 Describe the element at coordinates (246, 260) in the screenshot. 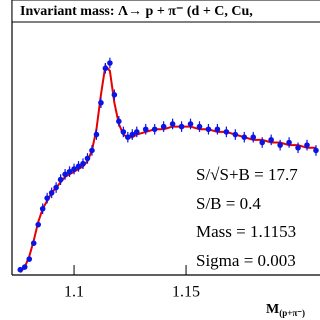

I see `annotation: Sigma = 0.003` at that location.